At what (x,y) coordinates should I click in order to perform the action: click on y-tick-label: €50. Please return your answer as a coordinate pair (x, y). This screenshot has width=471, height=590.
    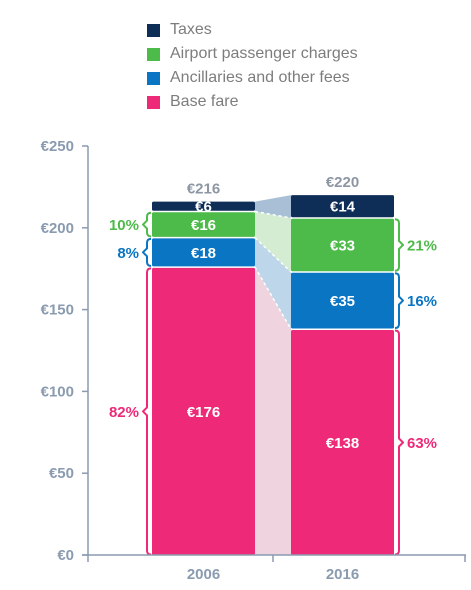
    Looking at the image, I should click on (61, 473).